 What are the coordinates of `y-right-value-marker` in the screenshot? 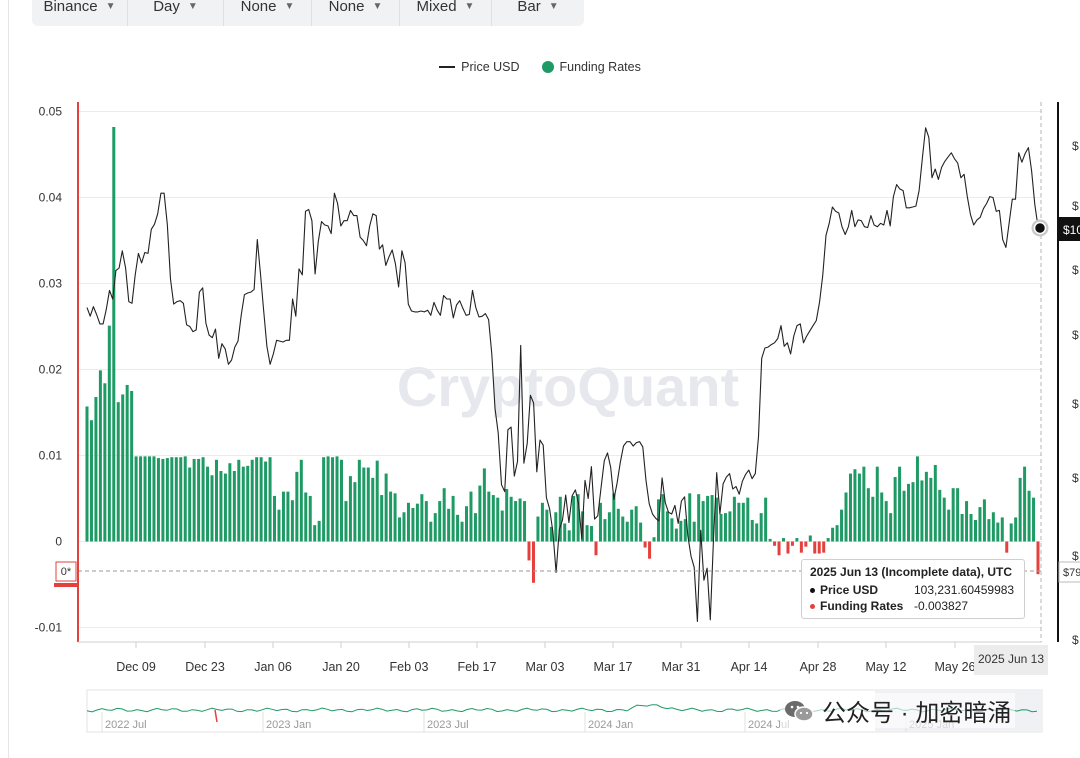 It's located at (1069, 572).